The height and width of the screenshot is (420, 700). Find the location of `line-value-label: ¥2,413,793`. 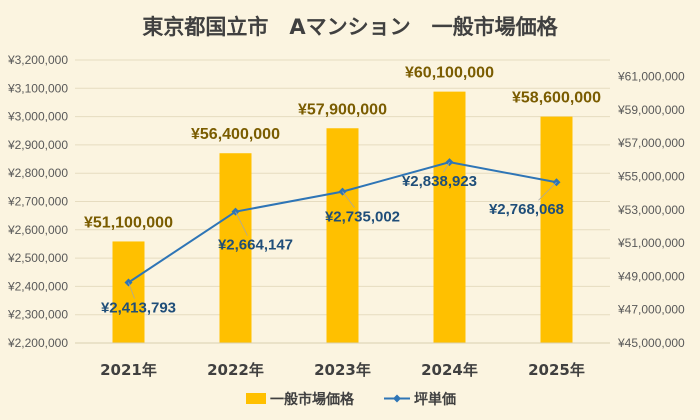

line-value-label: ¥2,413,793 is located at coordinates (138, 307).